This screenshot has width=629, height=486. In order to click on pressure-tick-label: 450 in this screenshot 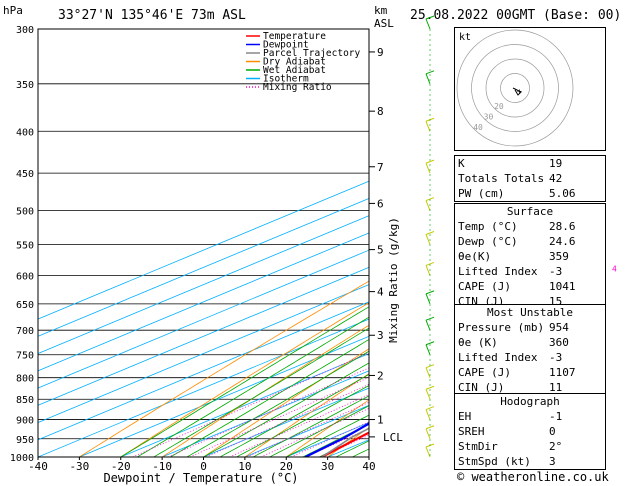, I will do `click(25, 174)`.